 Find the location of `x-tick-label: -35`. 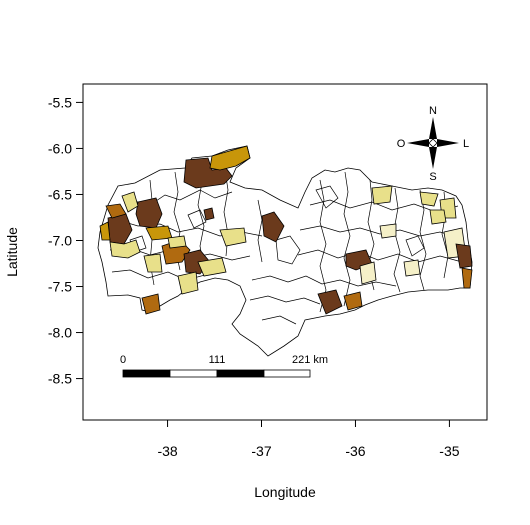

x-tick-label: -35 is located at coordinates (449, 451).